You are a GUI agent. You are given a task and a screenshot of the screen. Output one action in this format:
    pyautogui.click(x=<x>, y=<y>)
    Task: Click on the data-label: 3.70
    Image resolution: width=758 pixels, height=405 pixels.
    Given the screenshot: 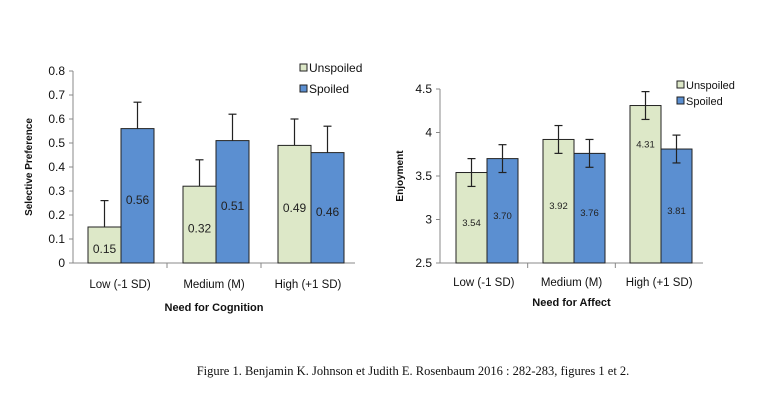 What is the action you would take?
    pyautogui.click(x=502, y=216)
    